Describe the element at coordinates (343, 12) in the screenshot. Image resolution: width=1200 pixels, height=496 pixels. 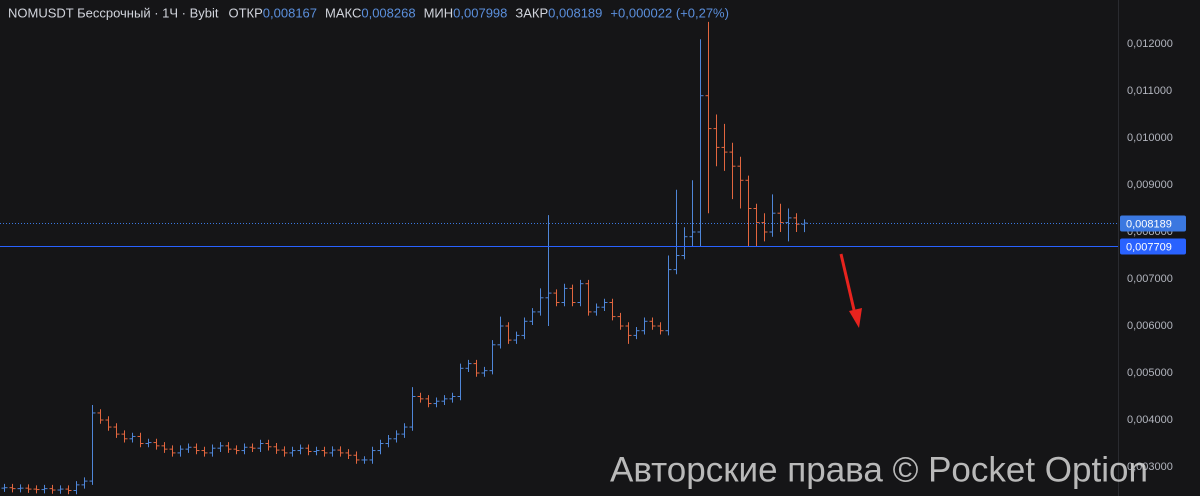
I see `field-label: МАКС` at that location.